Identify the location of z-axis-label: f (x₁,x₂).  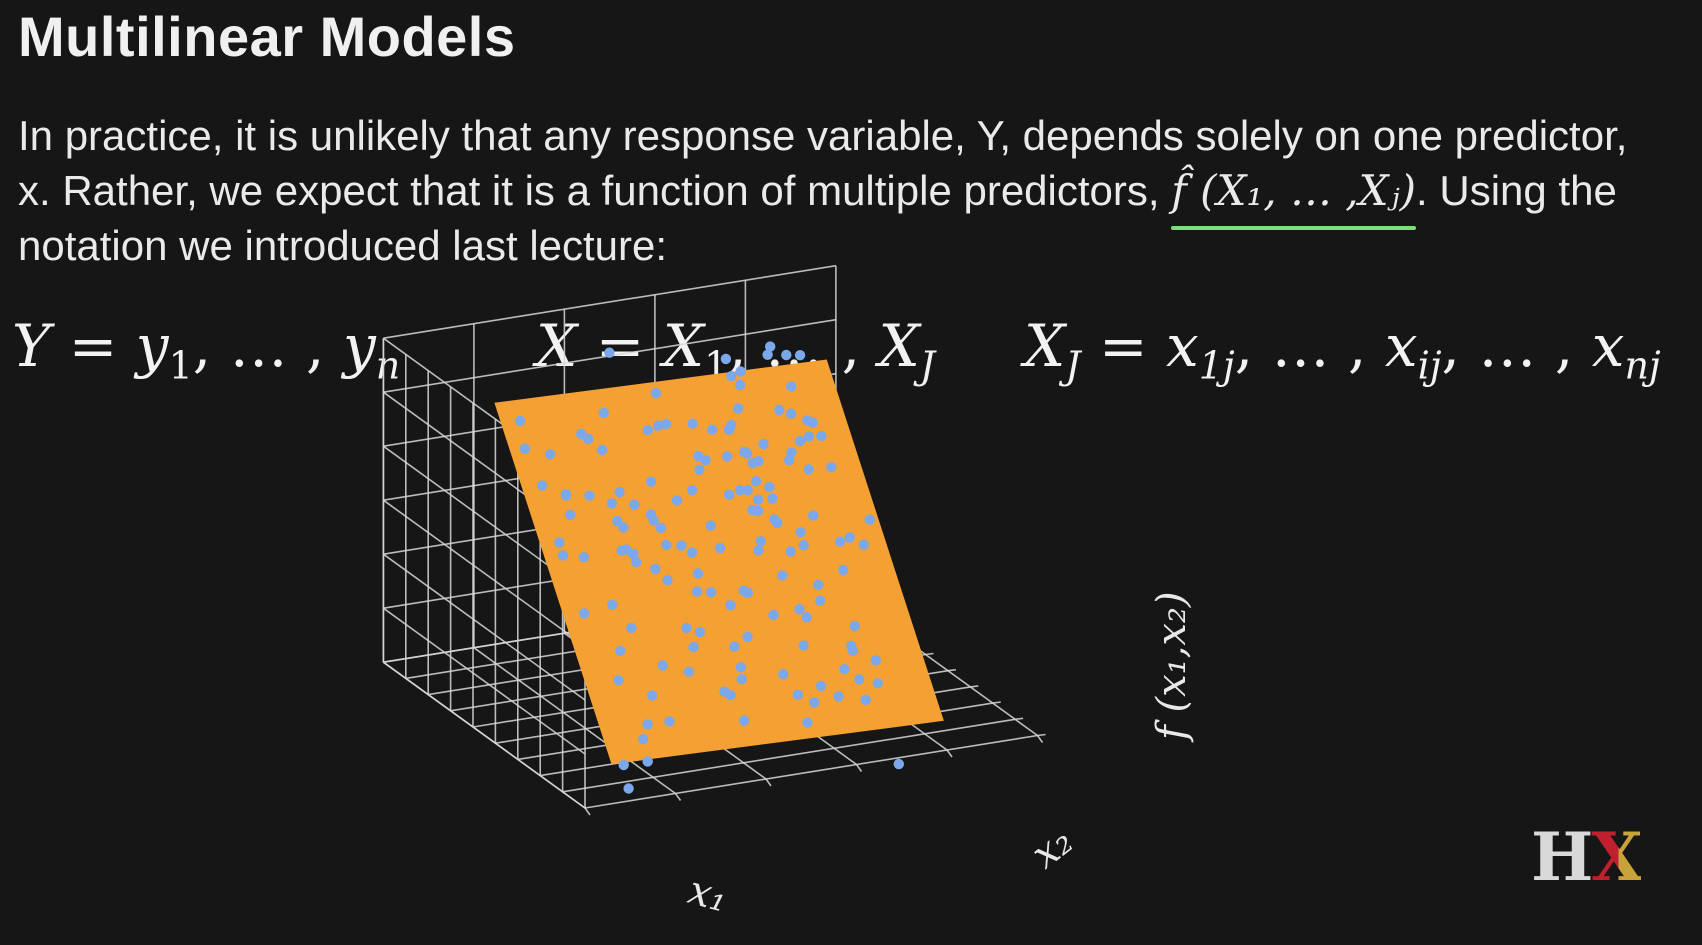
(1172, 667).